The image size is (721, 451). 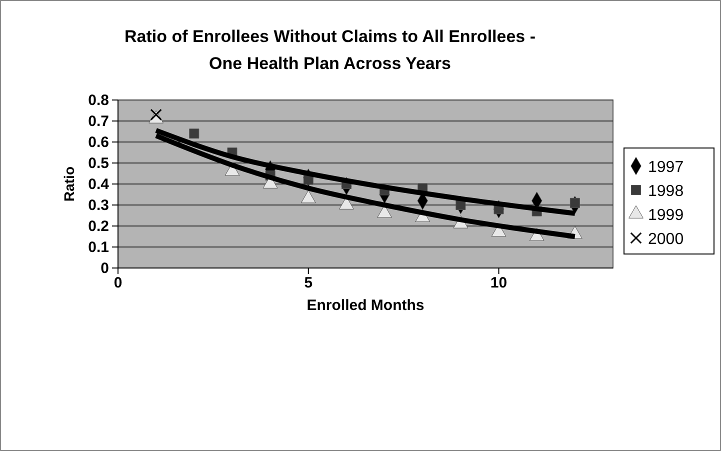 I want to click on x-tick-label: 0, so click(x=118, y=283).